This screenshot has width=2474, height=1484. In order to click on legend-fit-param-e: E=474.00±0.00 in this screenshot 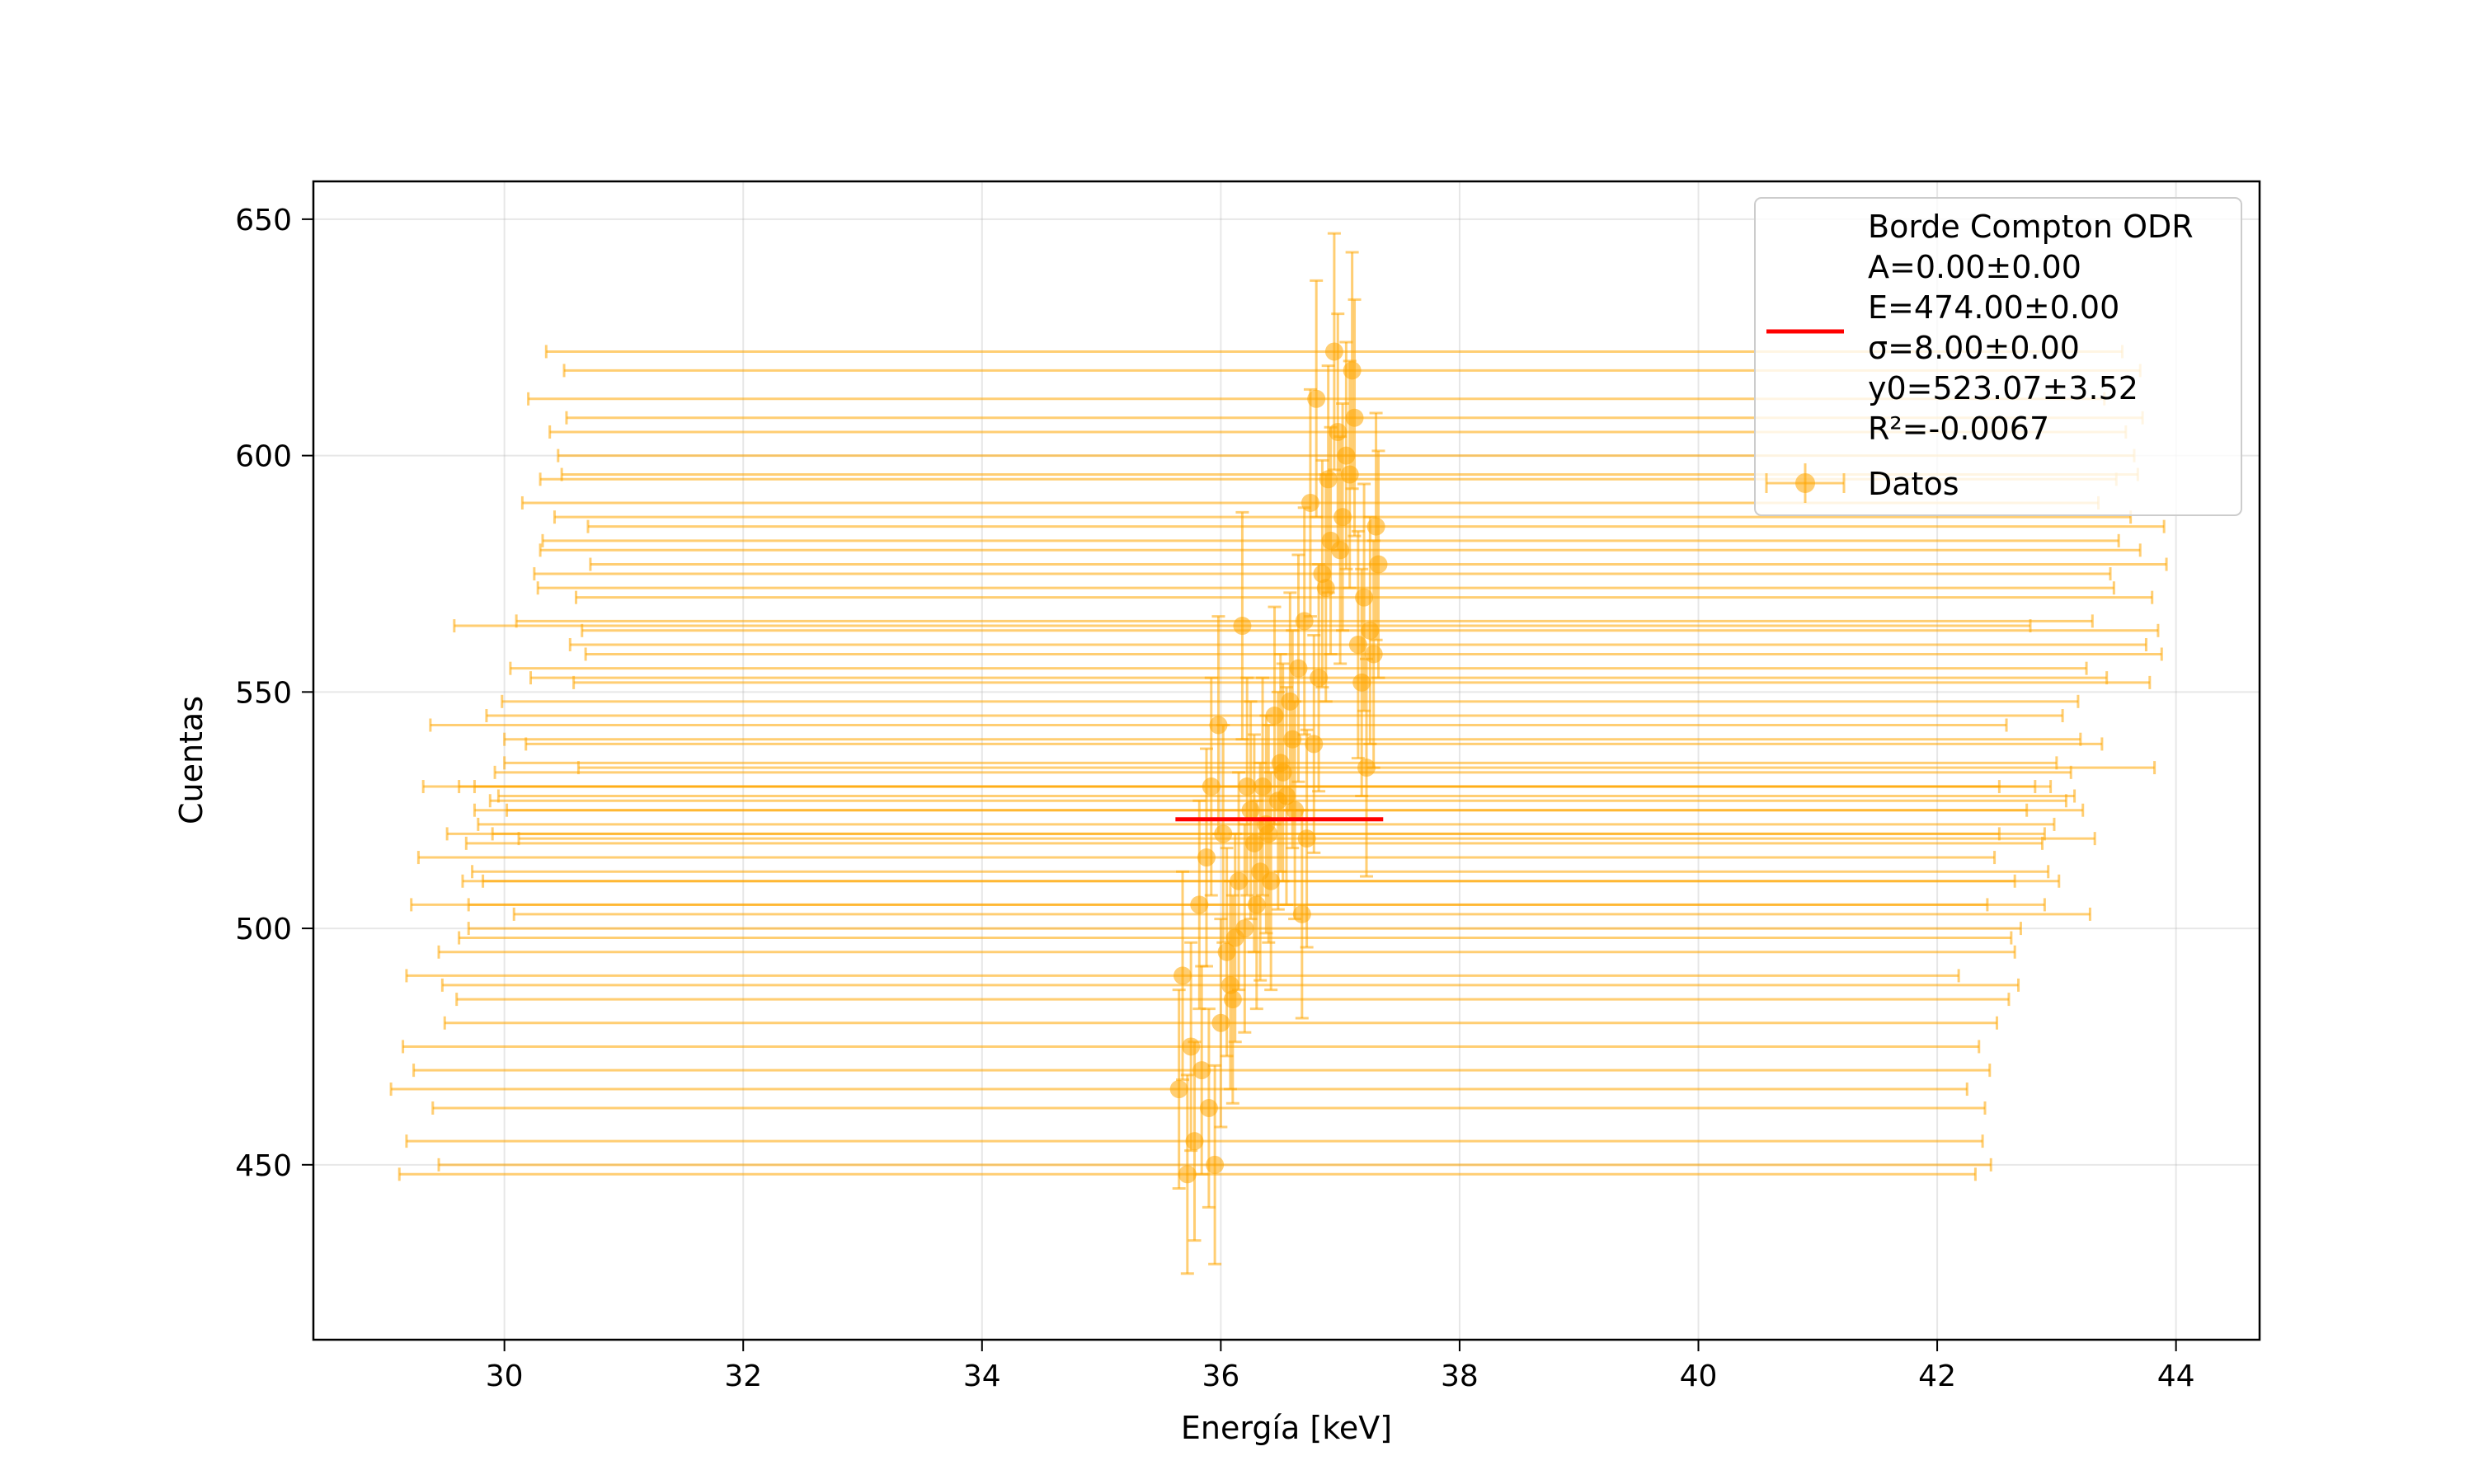, I will do `click(1993, 307)`.